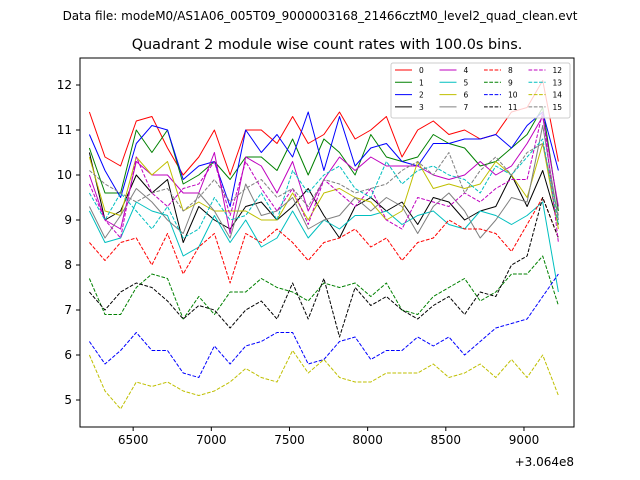 The width and height of the screenshot is (640, 480). What do you see at coordinates (558, 95) in the screenshot?
I see `legend-label-14: 14` at bounding box center [558, 95].